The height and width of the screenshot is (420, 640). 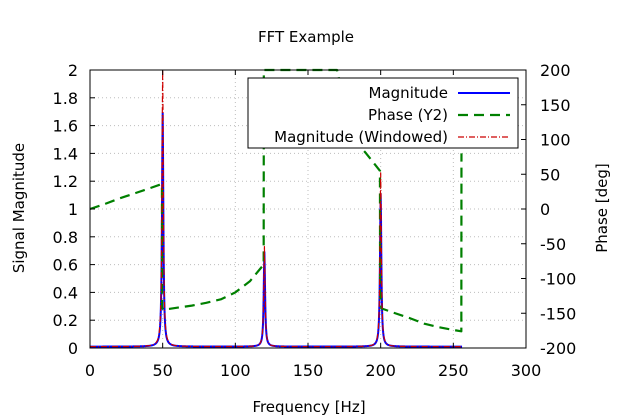 I want to click on x-axis-label: Frequency [Hz], so click(x=308, y=407).